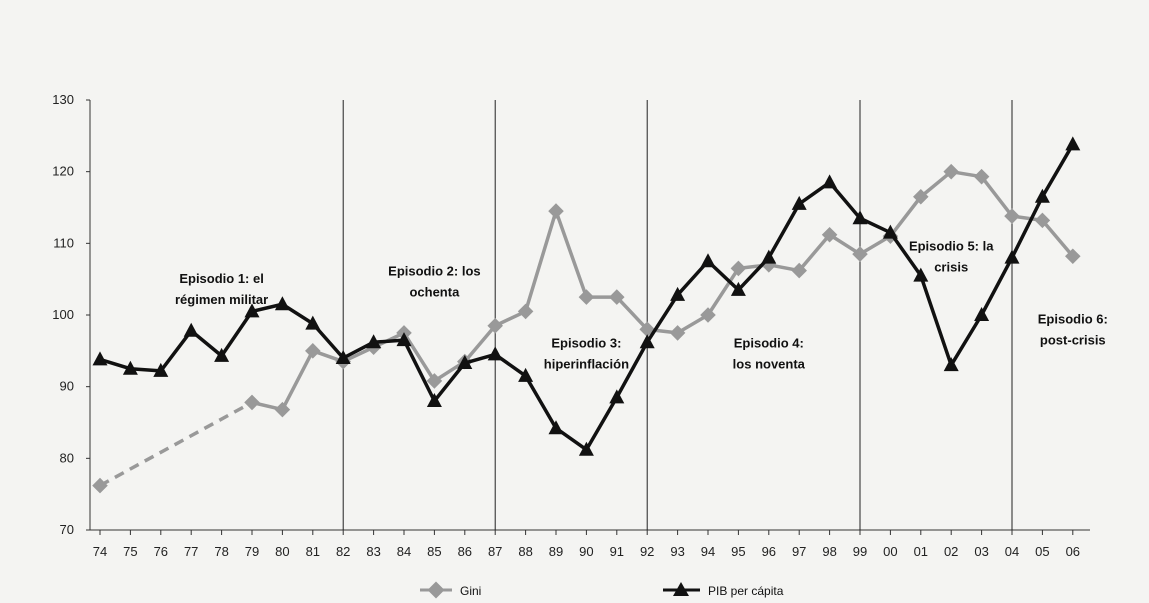  I want to click on y-axis-ticks: 70 80 90 100 110 120 130, so click(71, 314).